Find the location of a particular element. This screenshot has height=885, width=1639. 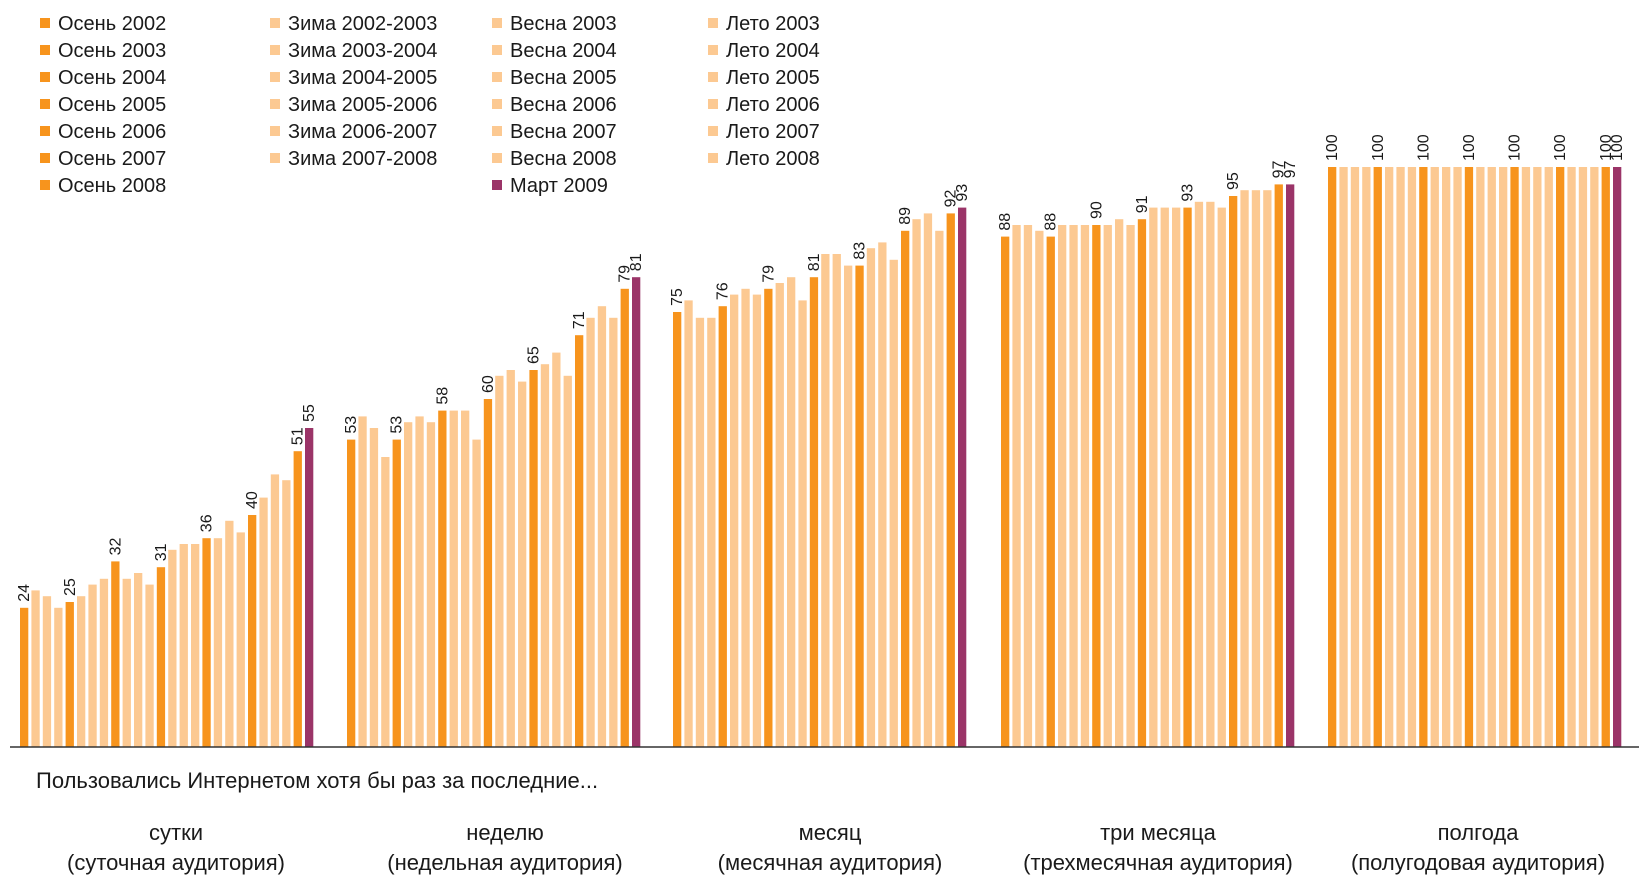

legend-item: Осень 2008 is located at coordinates (103, 186).